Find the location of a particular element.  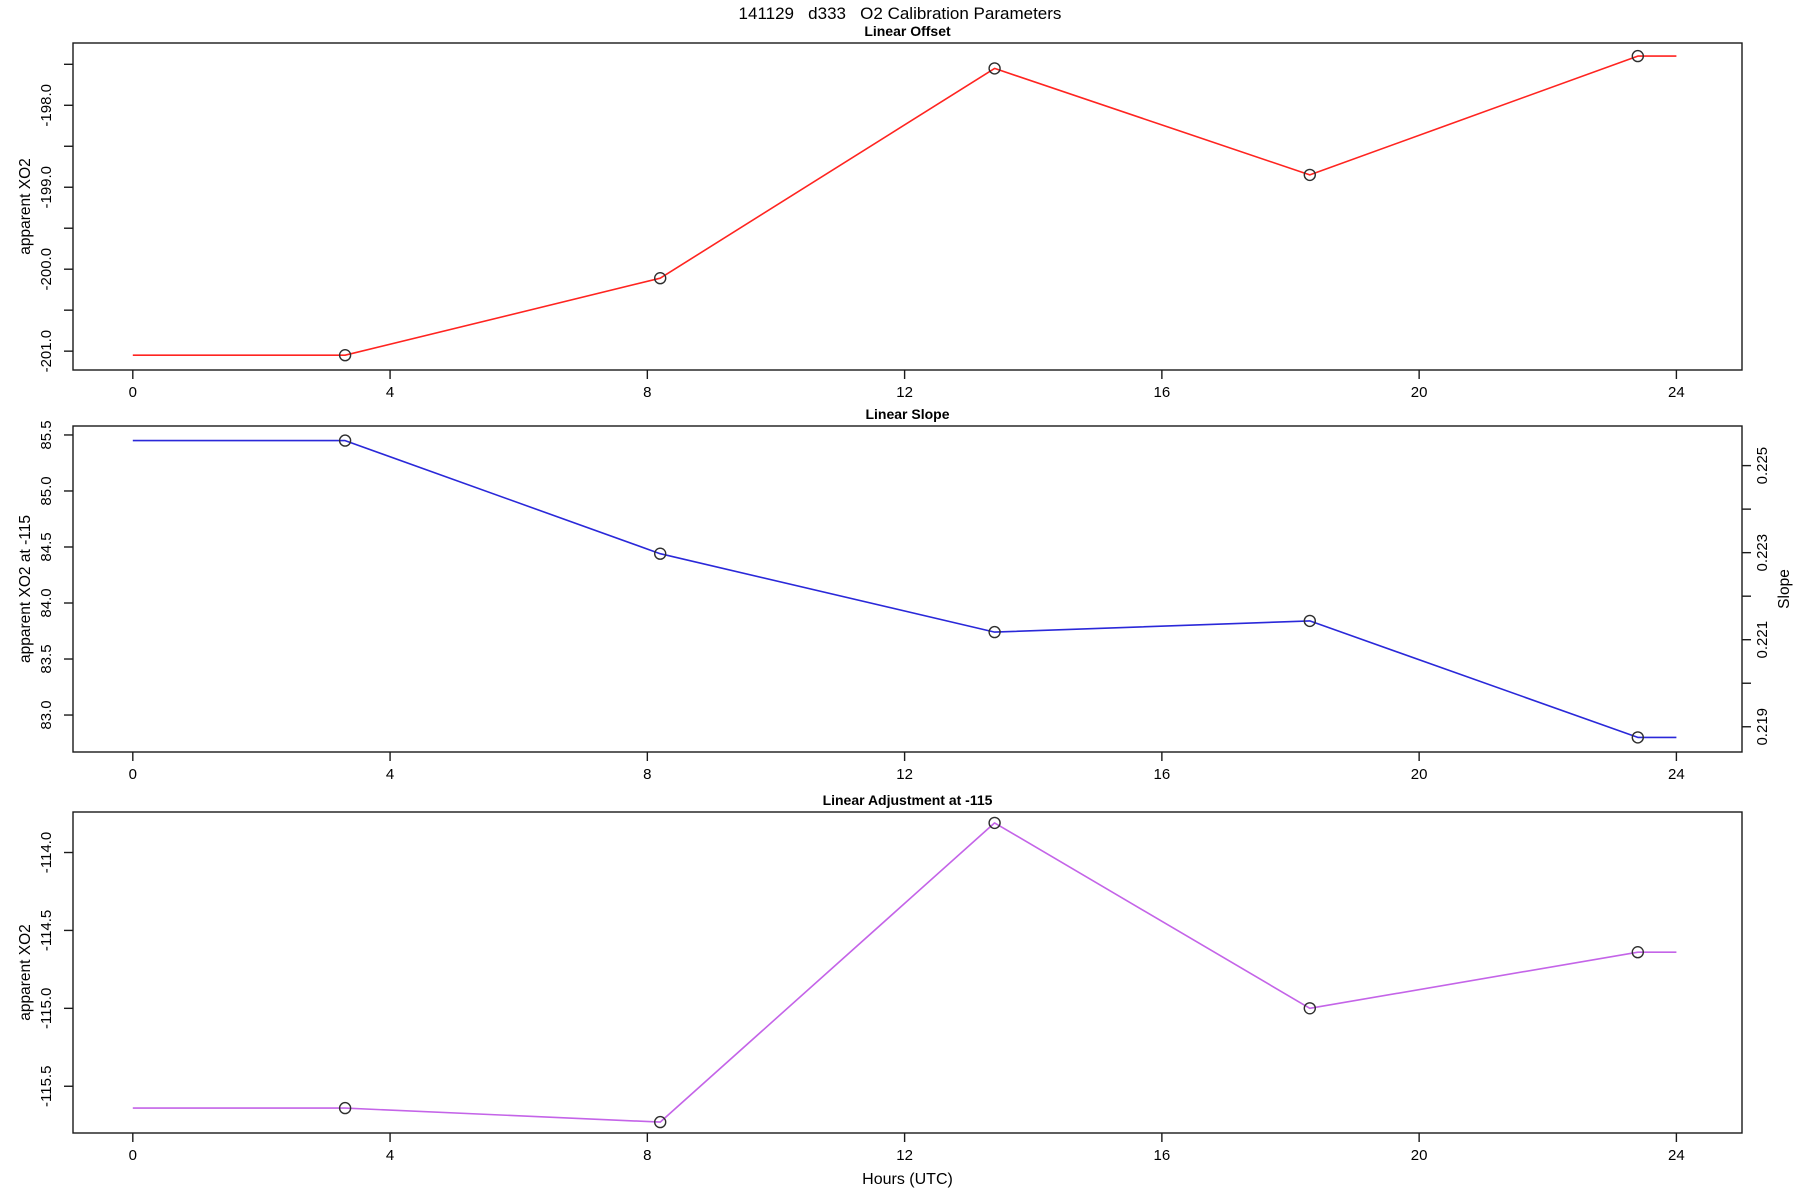

y-tick-label: -198.0 is located at coordinates (46, 105).